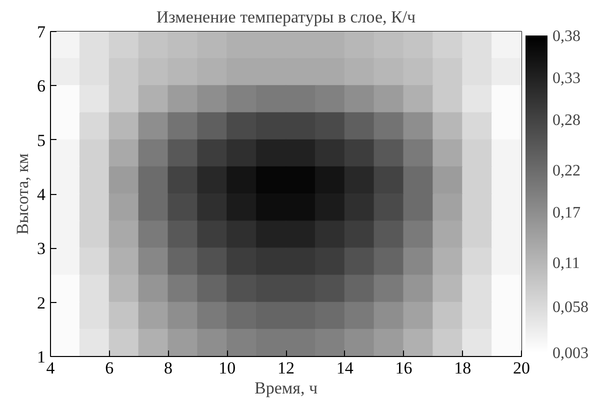 The width and height of the screenshot is (595, 401). I want to click on x-axis-title: Время, ч, so click(286, 388).